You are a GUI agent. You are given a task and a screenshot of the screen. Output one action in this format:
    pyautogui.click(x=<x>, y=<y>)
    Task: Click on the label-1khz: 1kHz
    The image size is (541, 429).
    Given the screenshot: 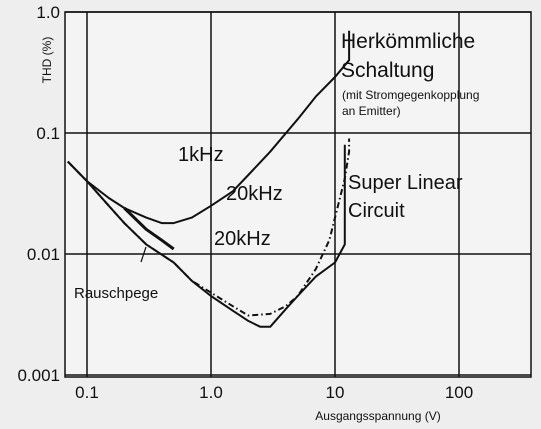 What is the action you would take?
    pyautogui.click(x=201, y=155)
    